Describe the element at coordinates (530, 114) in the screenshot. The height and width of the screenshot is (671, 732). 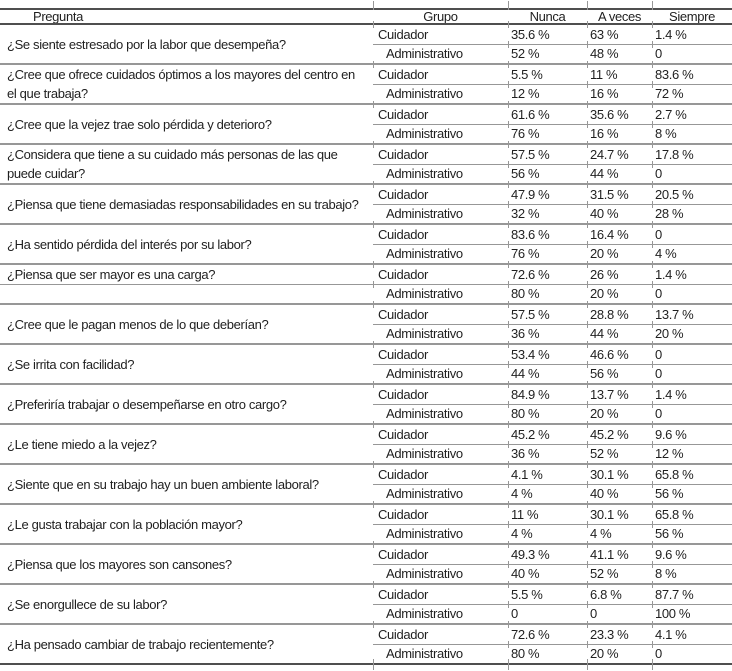
I see `value-cell-nunca: 61.6 %` at that location.